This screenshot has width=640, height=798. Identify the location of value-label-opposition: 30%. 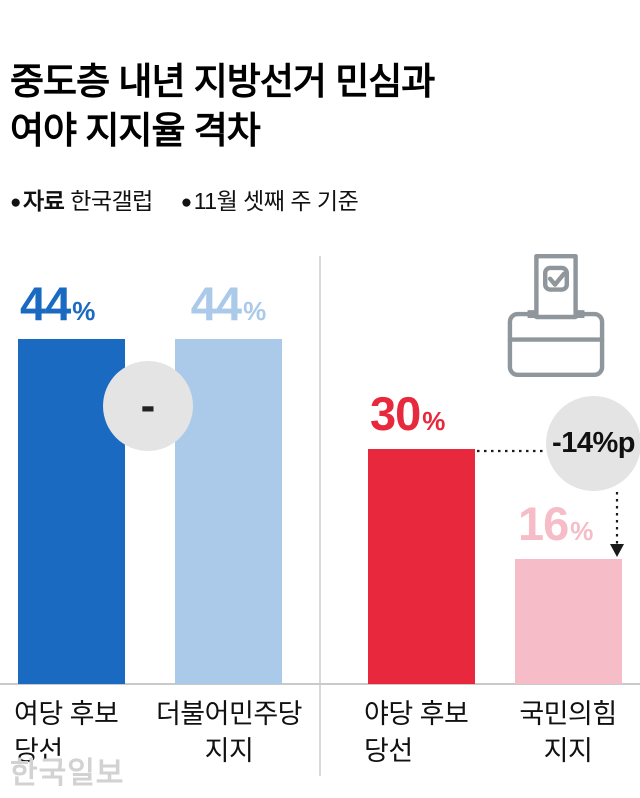
(408, 413).